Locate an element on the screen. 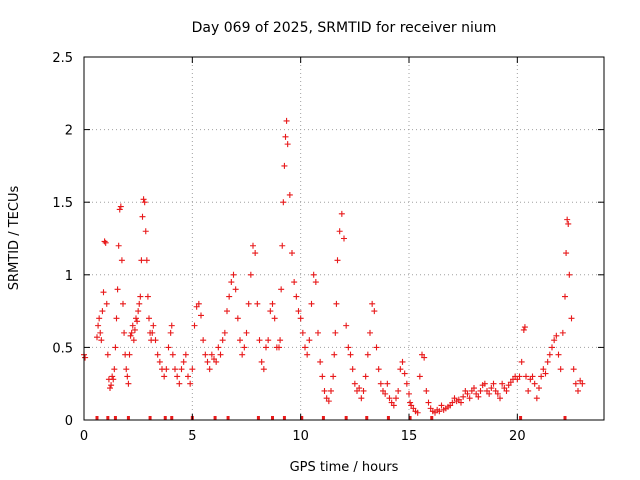  x-tick-label: 20 is located at coordinates (517, 436).